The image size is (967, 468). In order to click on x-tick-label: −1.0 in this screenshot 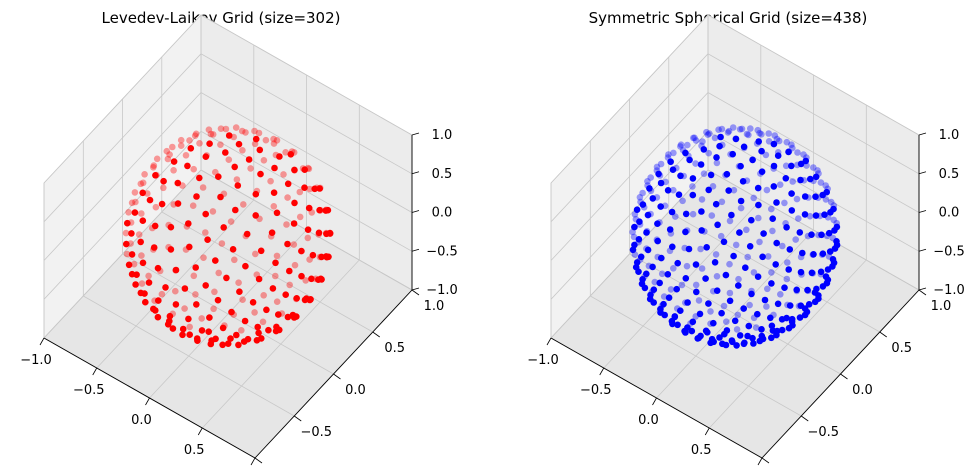, I will do `click(36, 360)`.